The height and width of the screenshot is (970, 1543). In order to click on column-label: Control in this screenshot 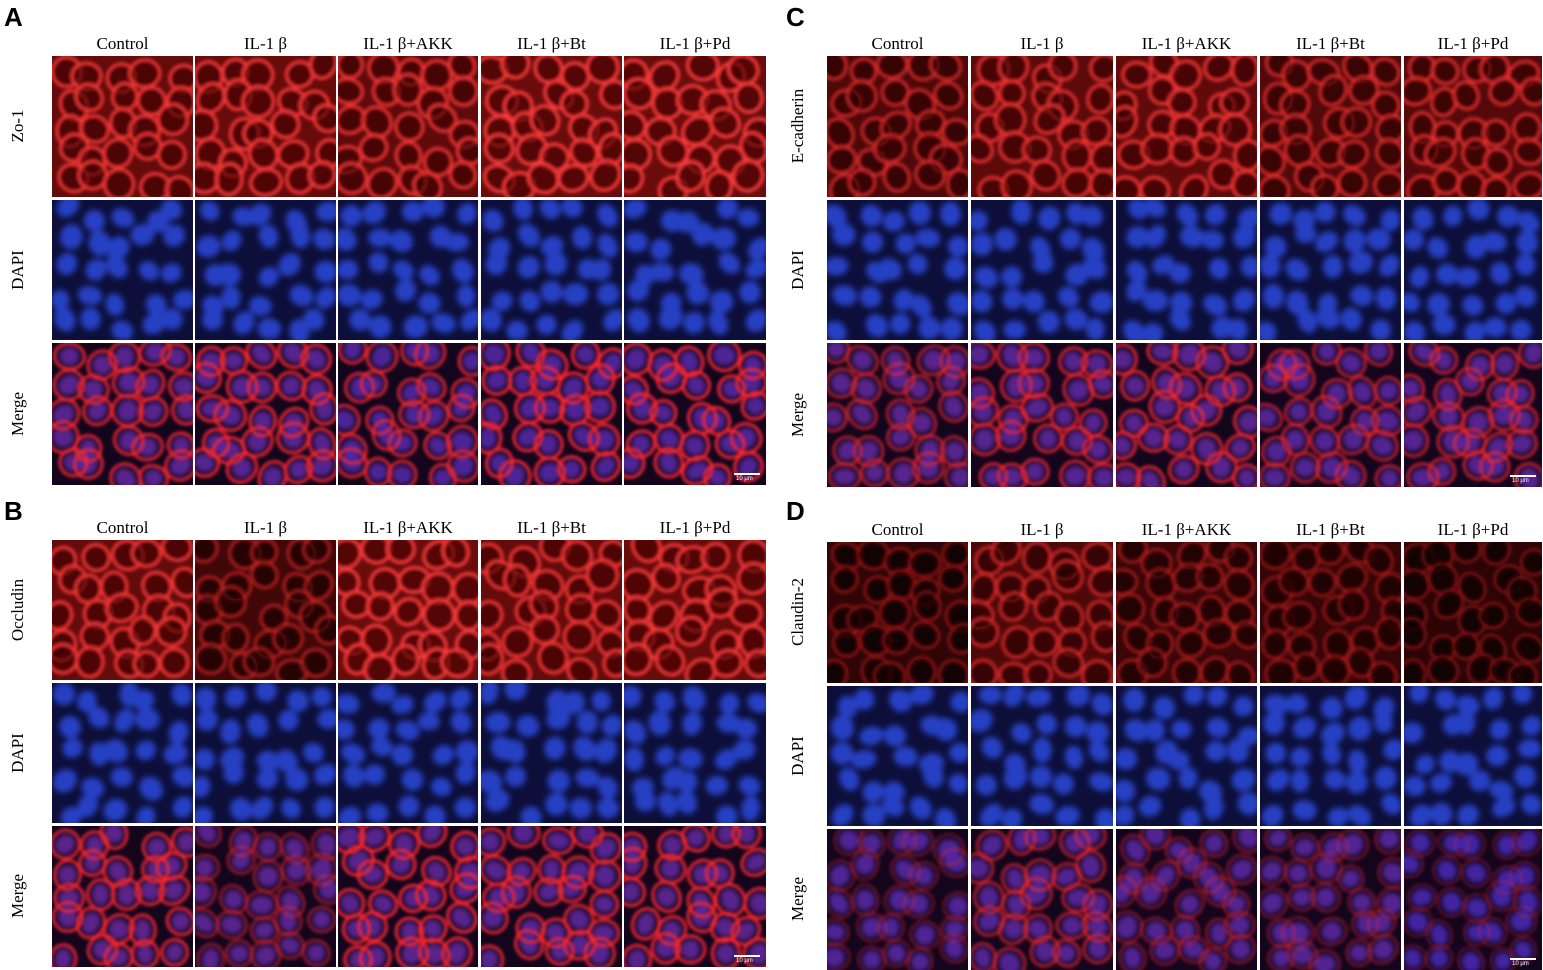, I will do `click(122, 527)`.